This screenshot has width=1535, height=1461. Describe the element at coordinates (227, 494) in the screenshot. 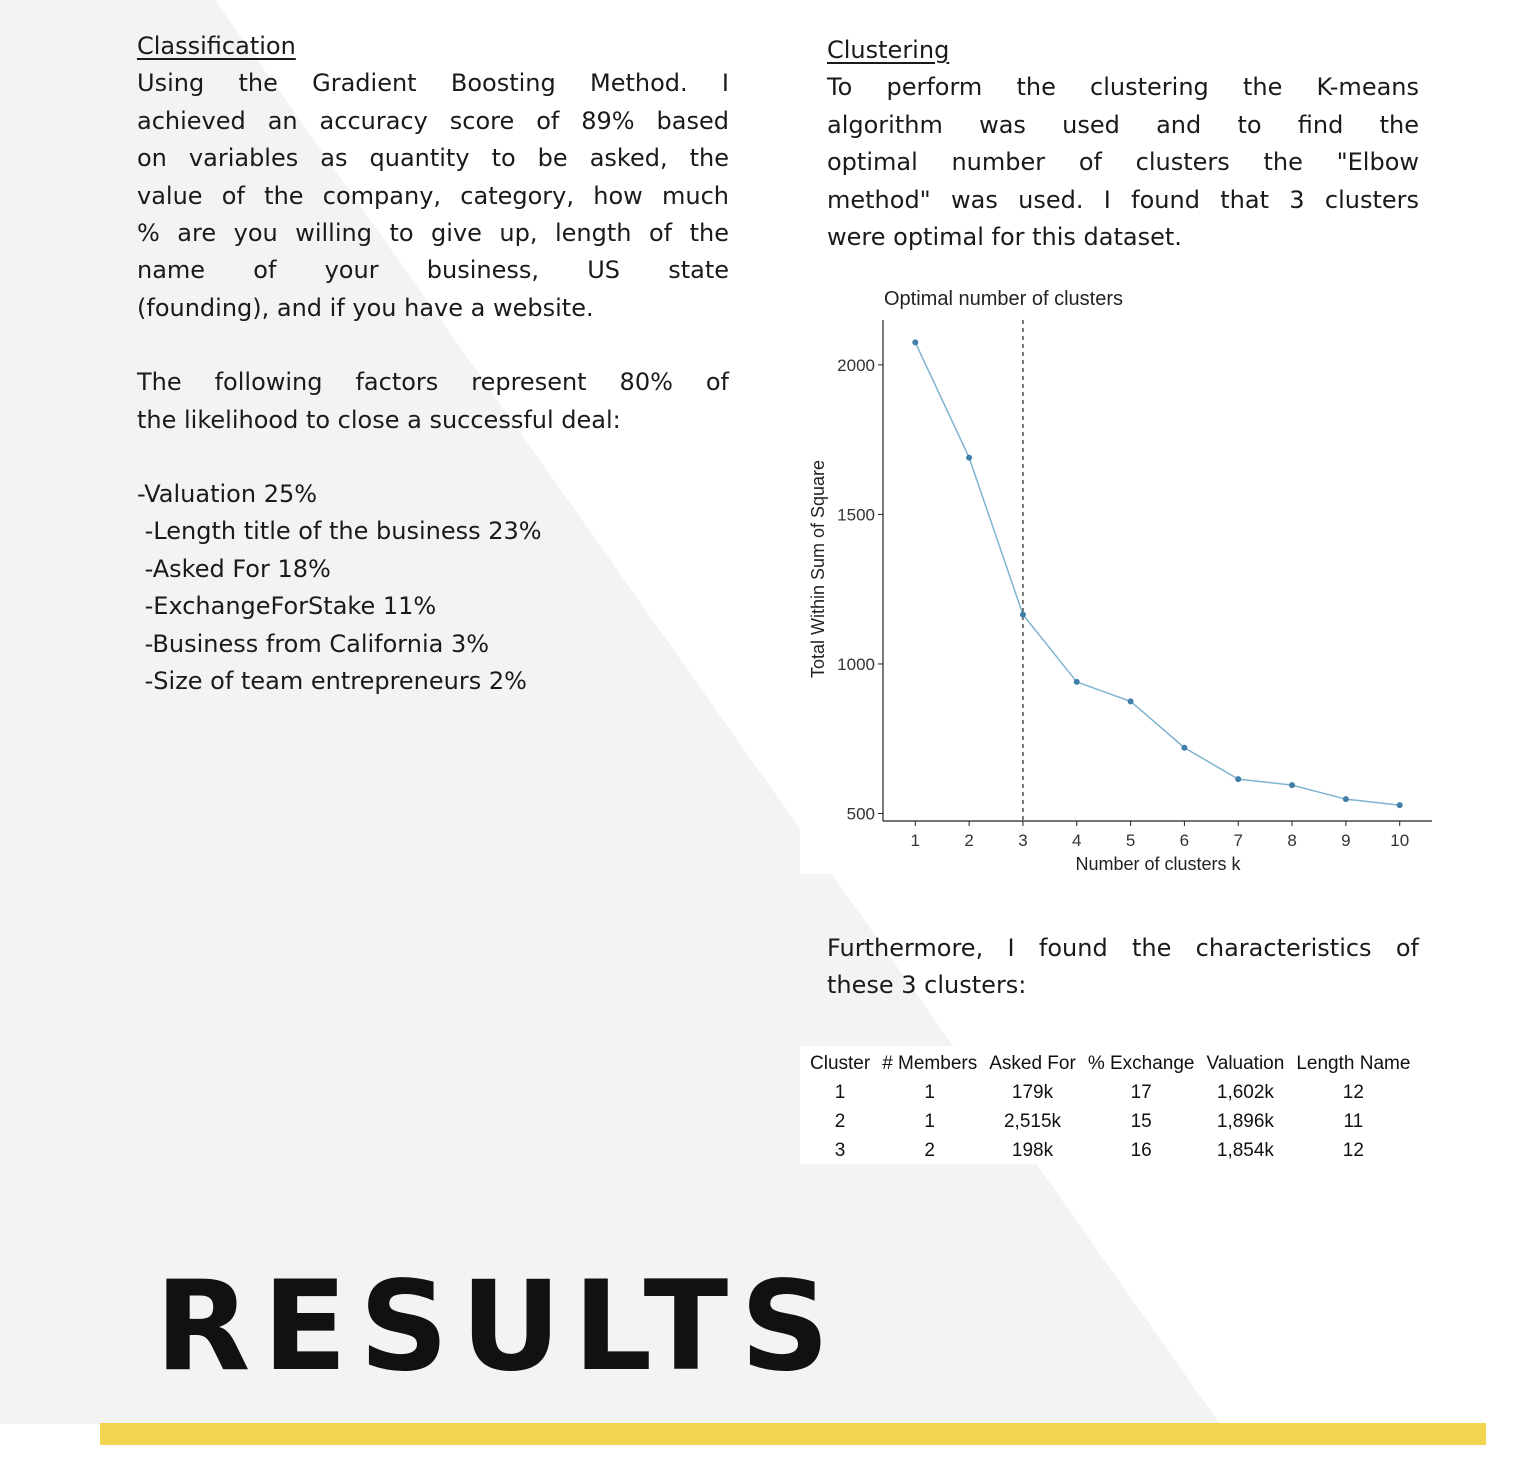

I see `factor-item: -Valuation 25%` at that location.